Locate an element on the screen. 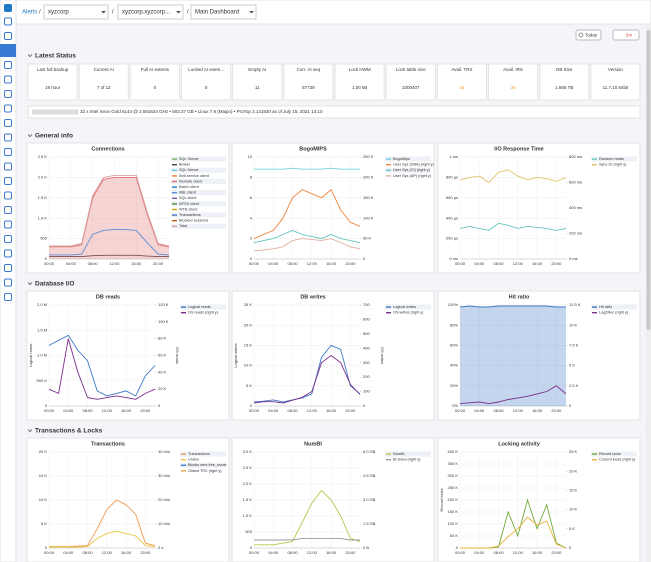 Image resolution: width=651 pixels, height=562 pixels. legend-label: Hit ratio is located at coordinates (605, 307).